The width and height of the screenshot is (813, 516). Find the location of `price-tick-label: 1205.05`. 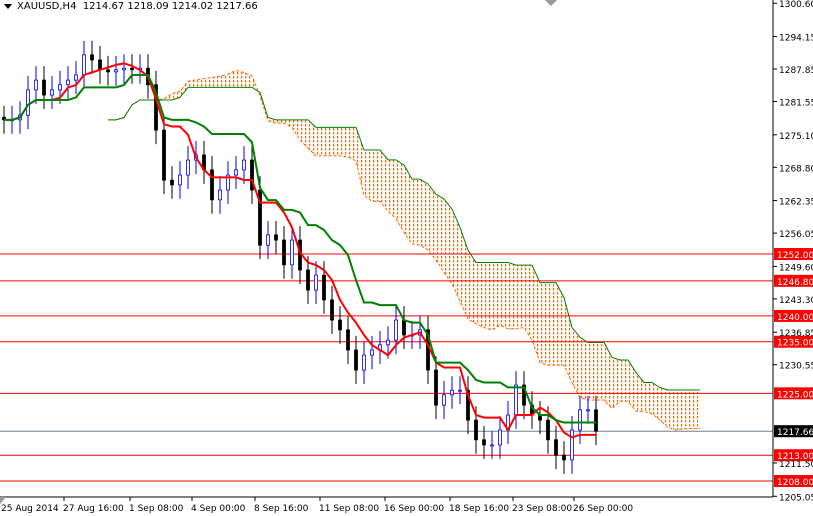

price-tick-label: 1205.05 is located at coordinates (796, 498).